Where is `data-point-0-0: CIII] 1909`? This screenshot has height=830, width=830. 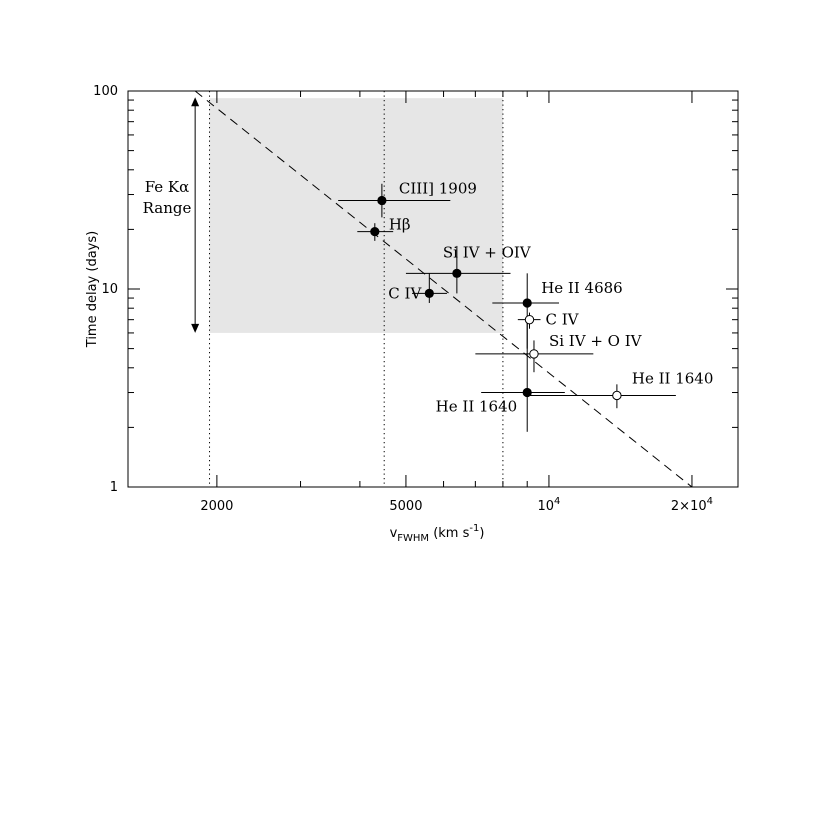
data-point-0-0: CIII] 1909 is located at coordinates (407, 198).